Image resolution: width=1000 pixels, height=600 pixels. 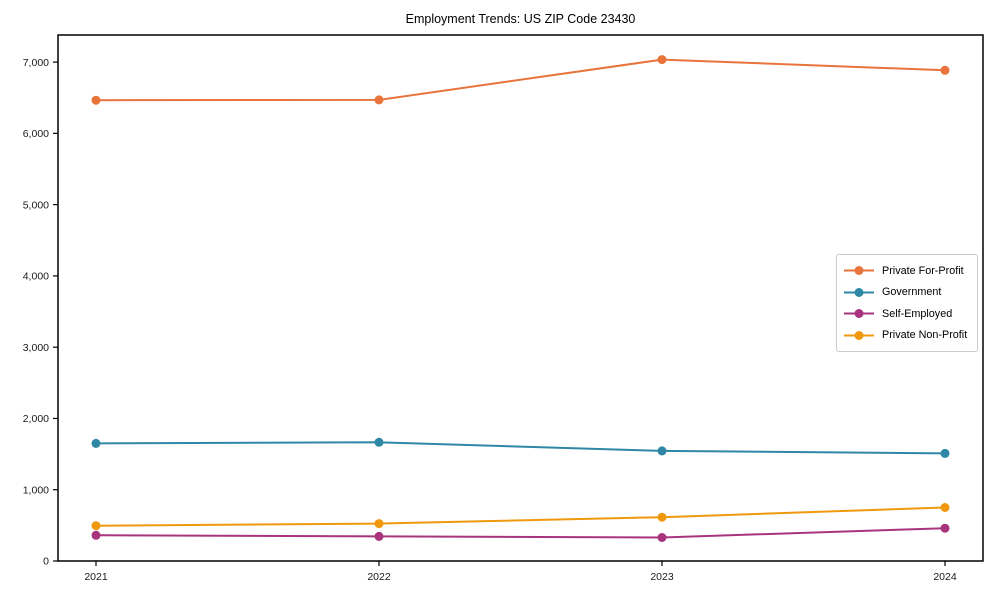 I want to click on legend-item-self-employed: Self-Employed, so click(x=907, y=314).